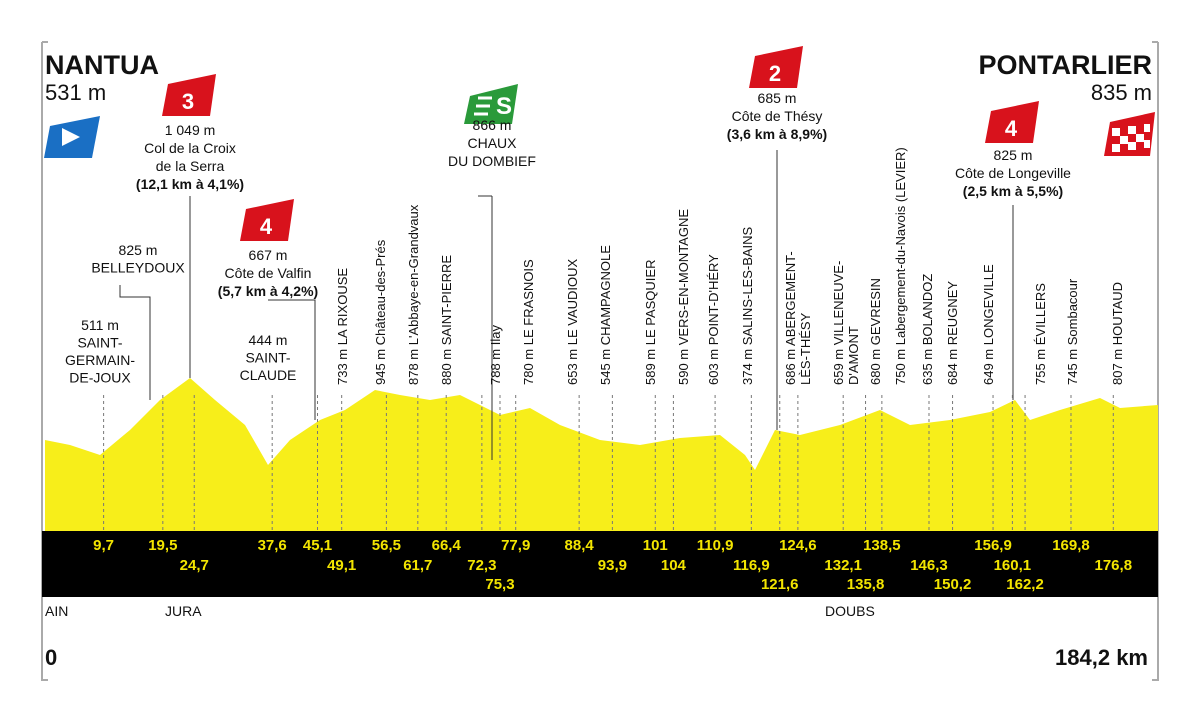 This screenshot has height=721, width=1200. Describe the element at coordinates (386, 545) in the screenshot. I see `km-marker: 56,5` at that location.